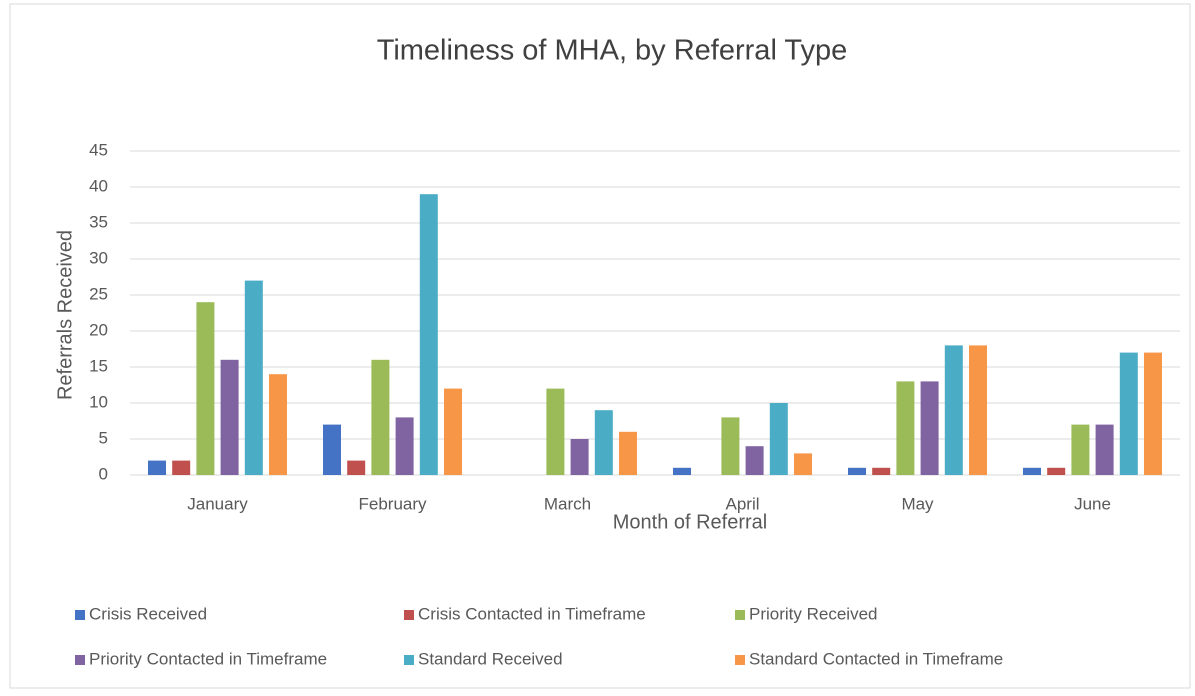 The width and height of the screenshot is (1195, 696). I want to click on y-tick-label: 5, so click(103, 437).